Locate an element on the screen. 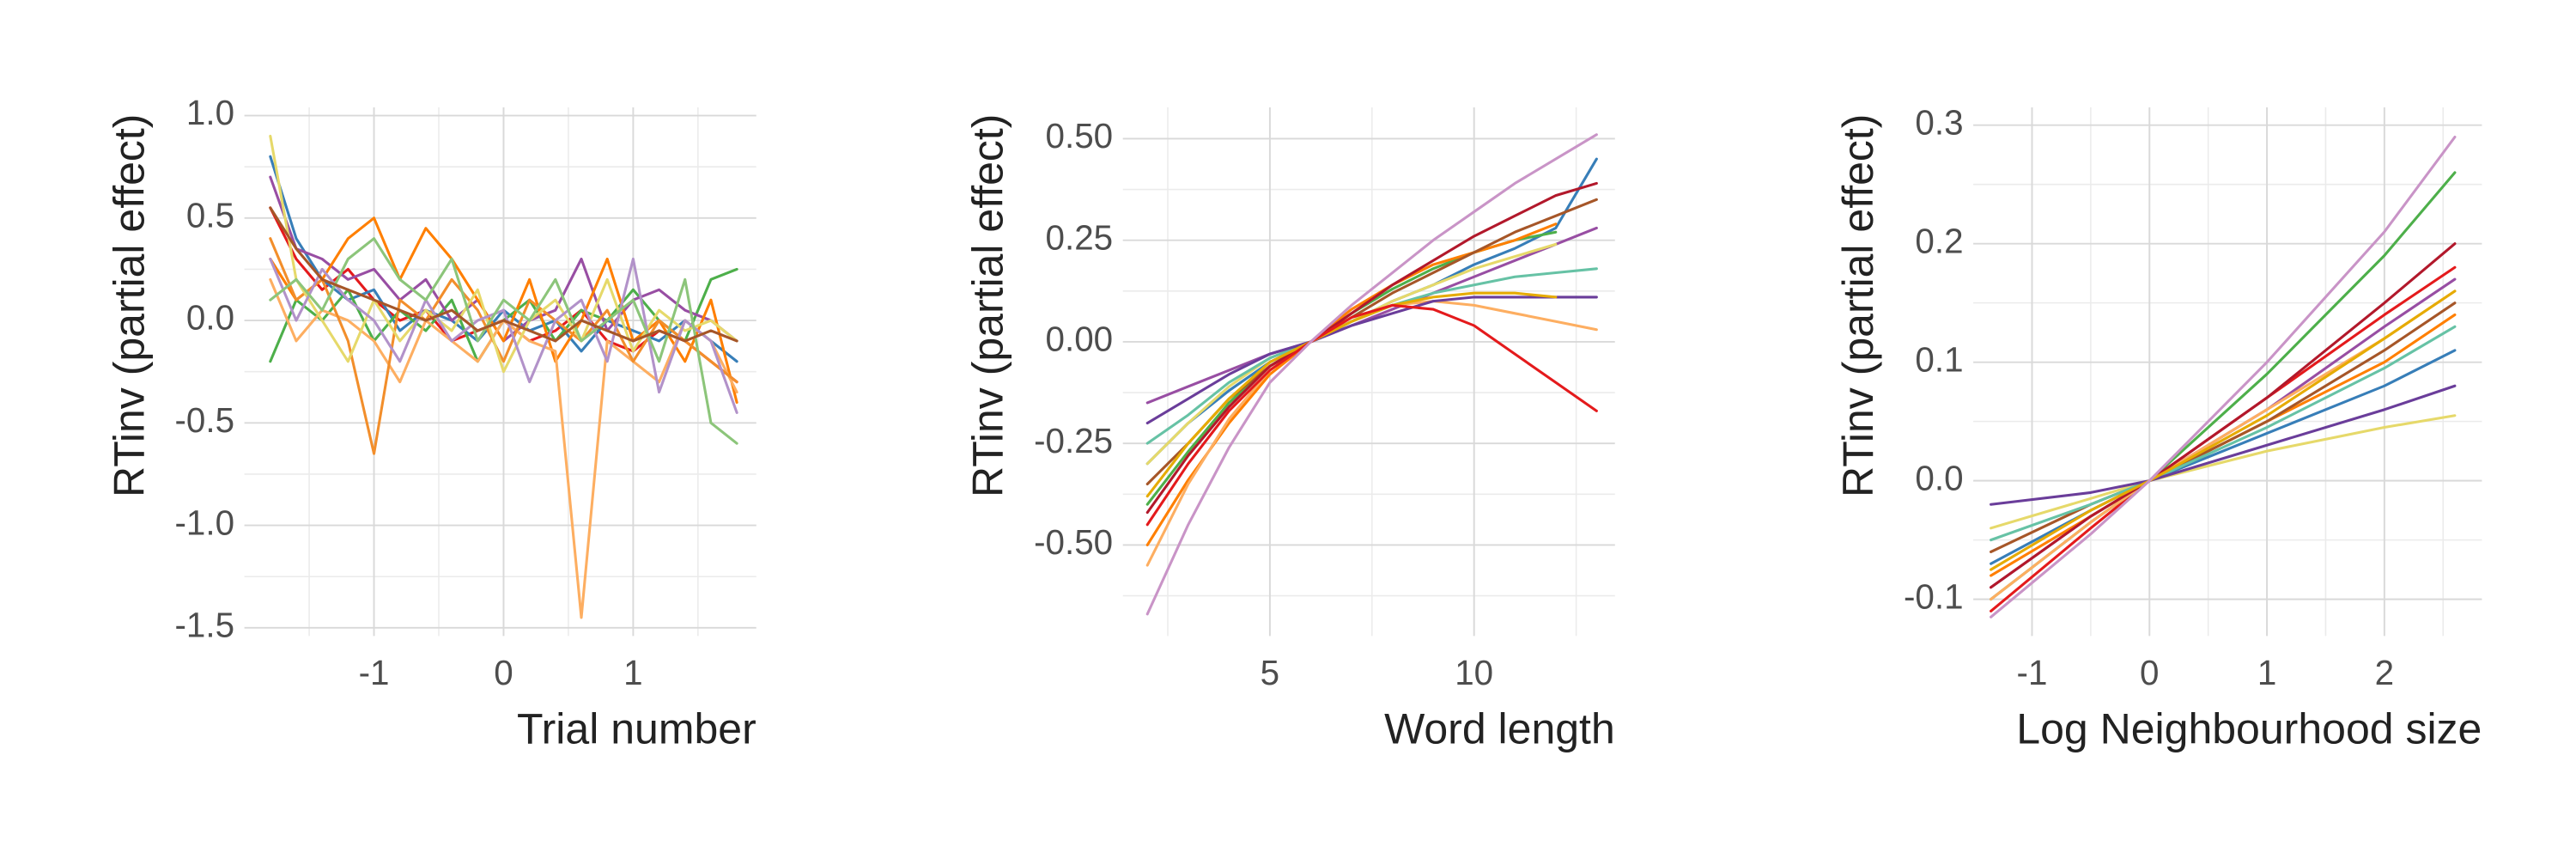 The height and width of the screenshot is (859, 2576). x-axis-title: Word length is located at coordinates (1499, 728).